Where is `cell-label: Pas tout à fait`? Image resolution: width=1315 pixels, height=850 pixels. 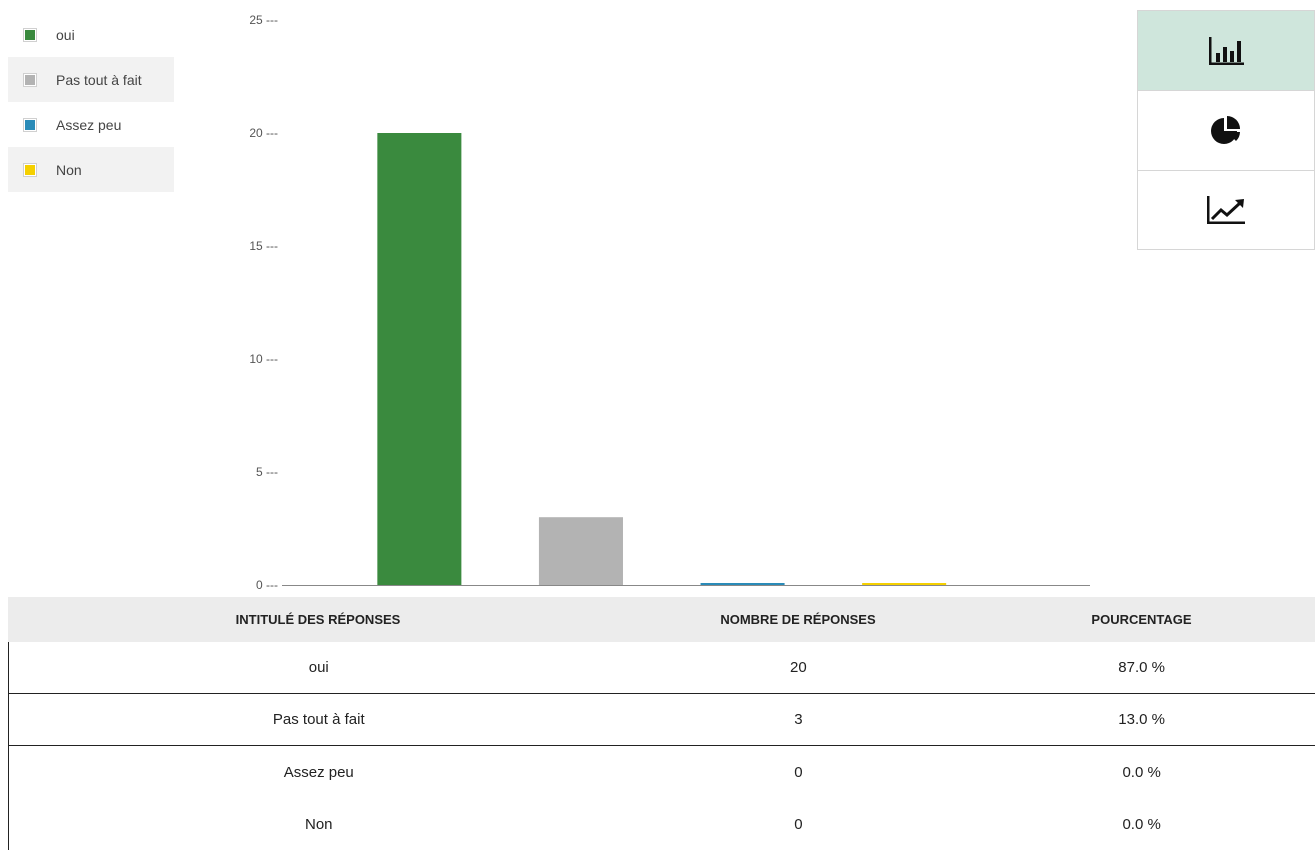
cell-label: Pas tout à fait is located at coordinates (318, 719).